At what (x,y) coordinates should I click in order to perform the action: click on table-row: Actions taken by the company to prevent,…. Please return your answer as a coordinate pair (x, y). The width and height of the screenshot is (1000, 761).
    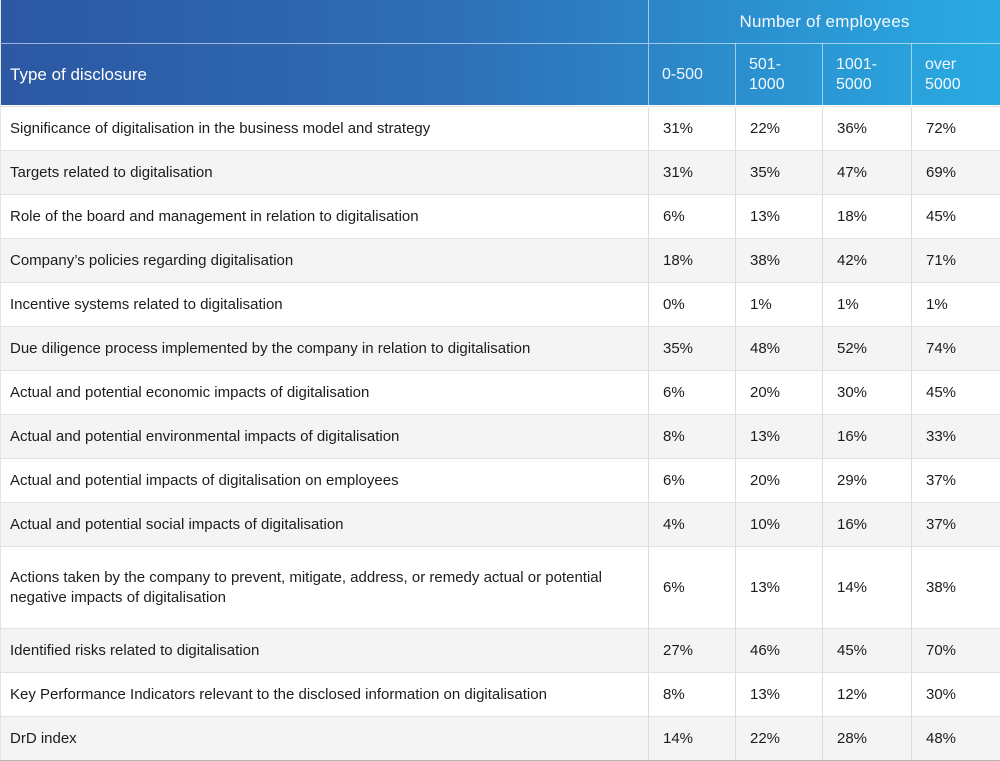
    Looking at the image, I should click on (500, 587).